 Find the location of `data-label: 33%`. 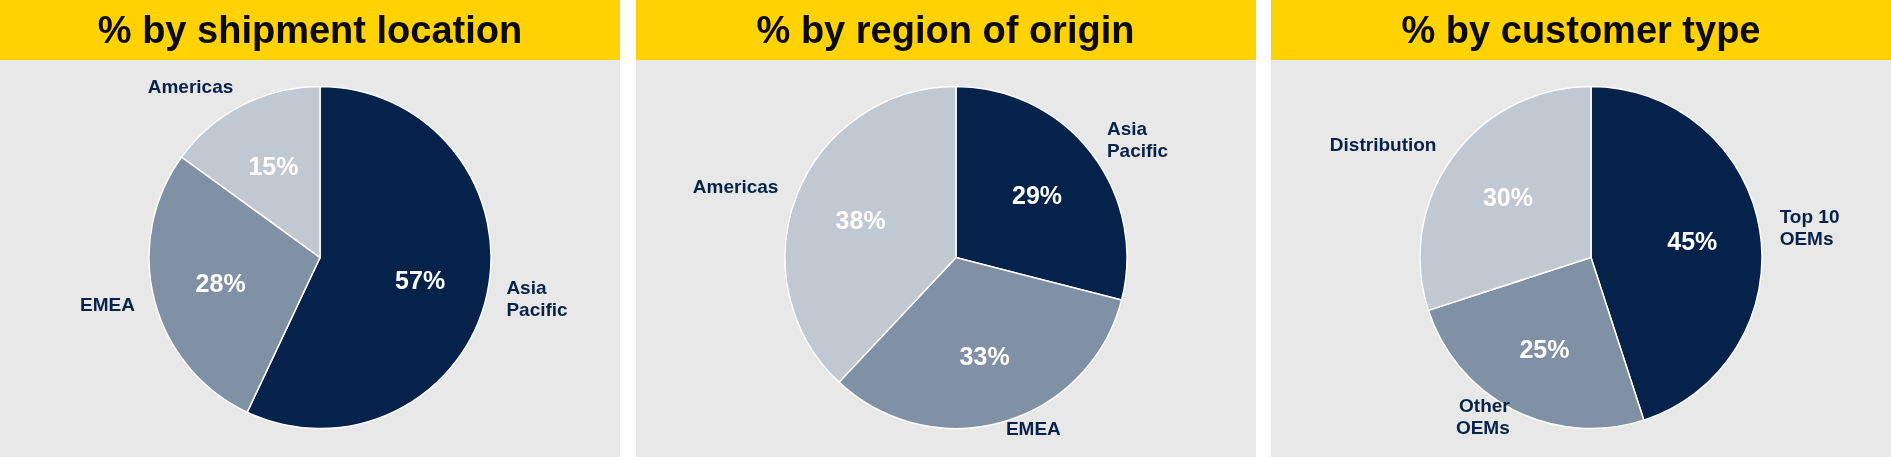

data-label: 33% is located at coordinates (984, 356).